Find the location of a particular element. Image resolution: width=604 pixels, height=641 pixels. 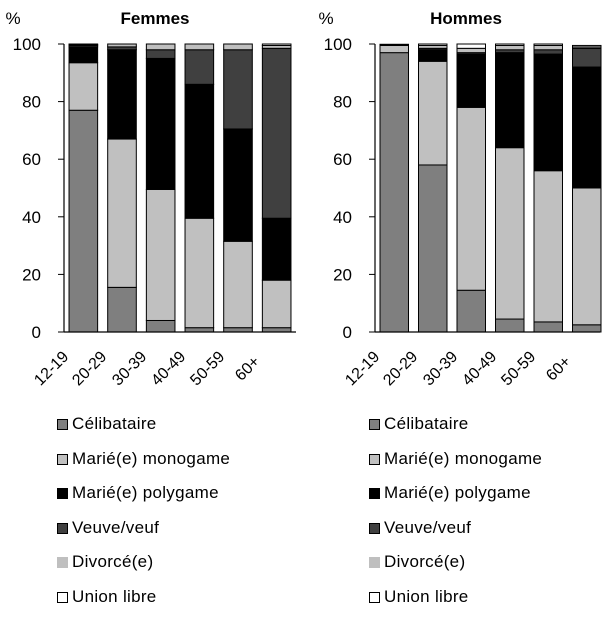

x-tick-label: 30-39 is located at coordinates (129, 368).